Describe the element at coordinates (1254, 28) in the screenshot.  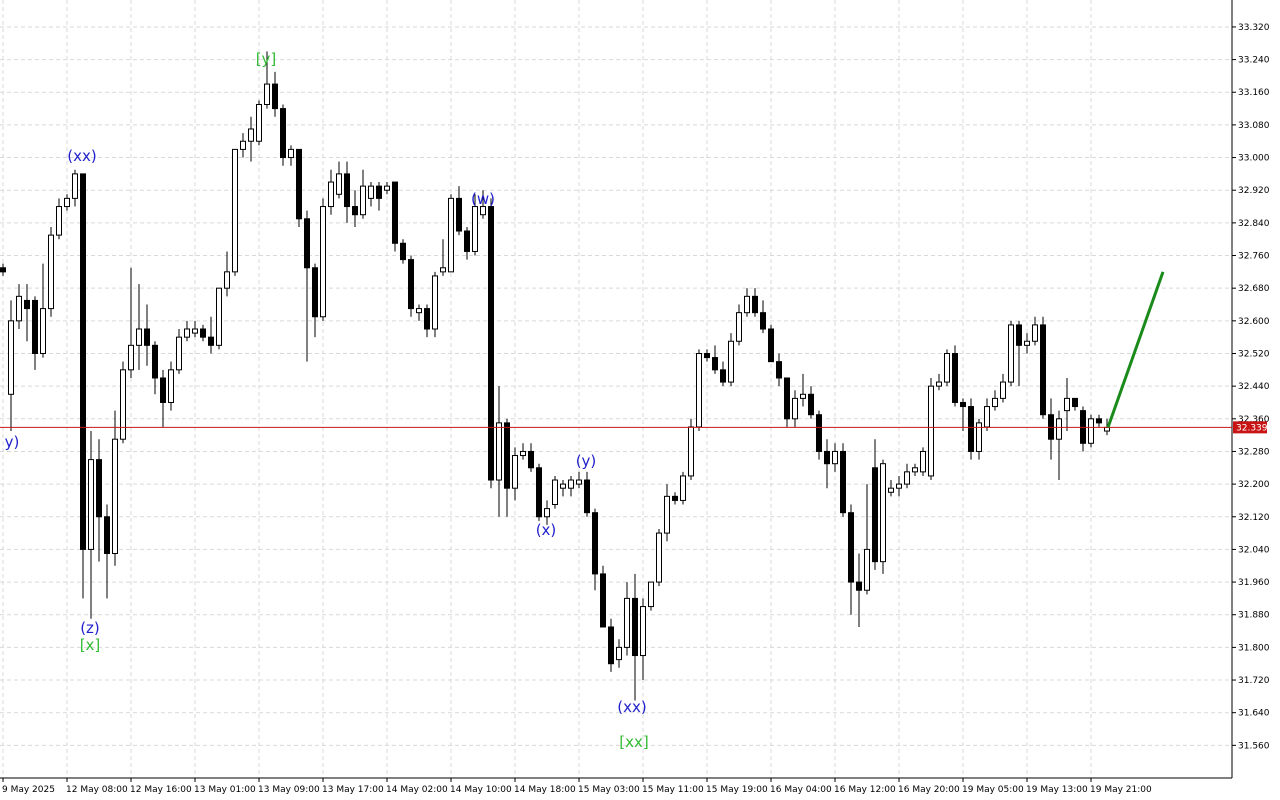
I see `y-tick-label: 33.320` at that location.